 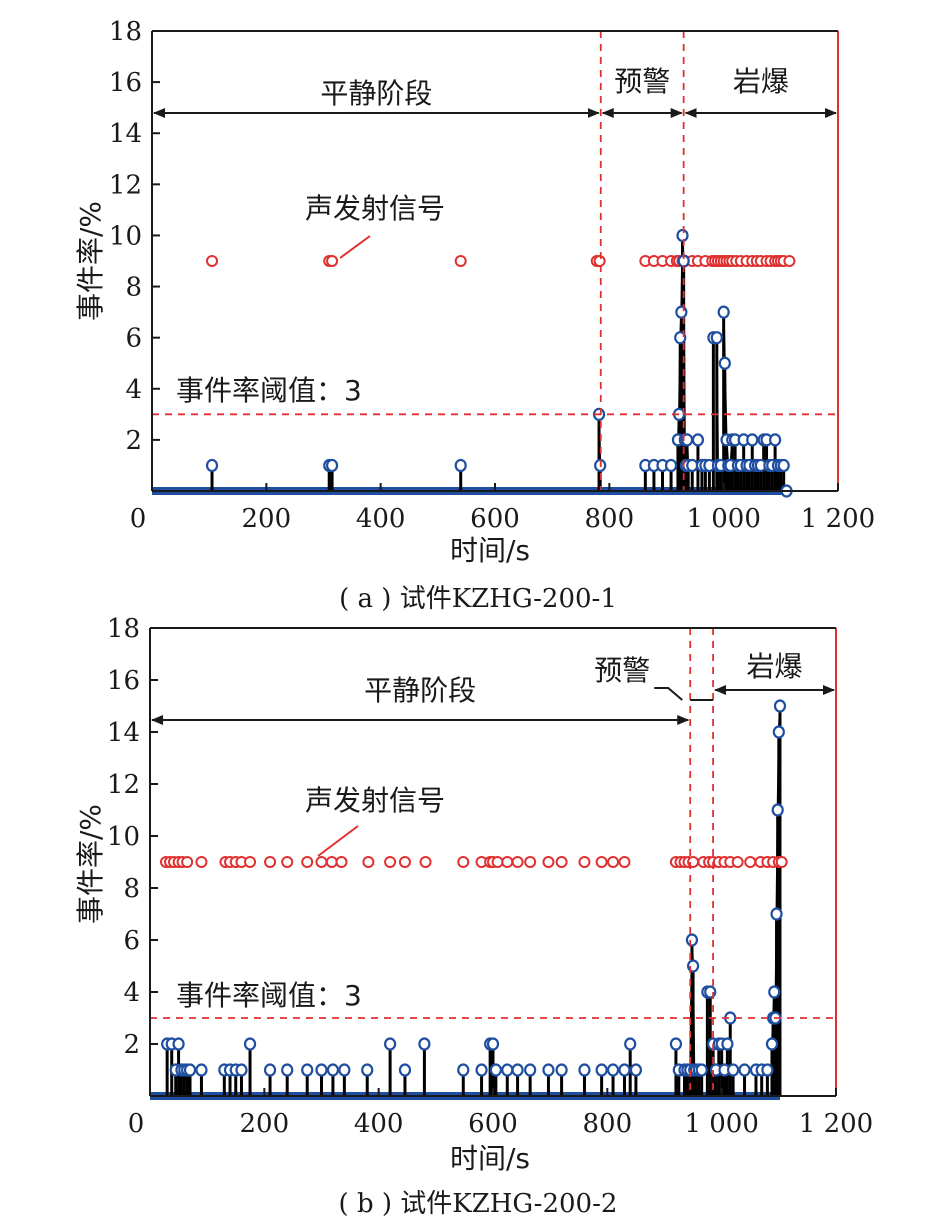 What do you see at coordinates (123, 681) in the screenshot?
I see `y-tick-label: 16` at bounding box center [123, 681].